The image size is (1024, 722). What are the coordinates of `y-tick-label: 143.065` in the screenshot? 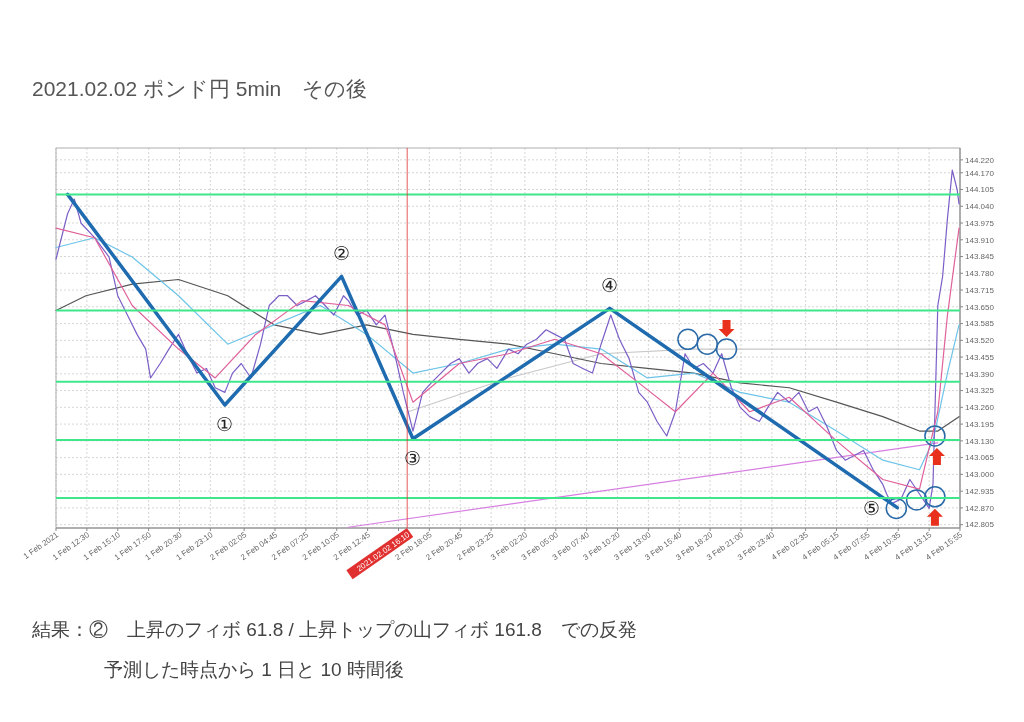 It's located at (980, 458).